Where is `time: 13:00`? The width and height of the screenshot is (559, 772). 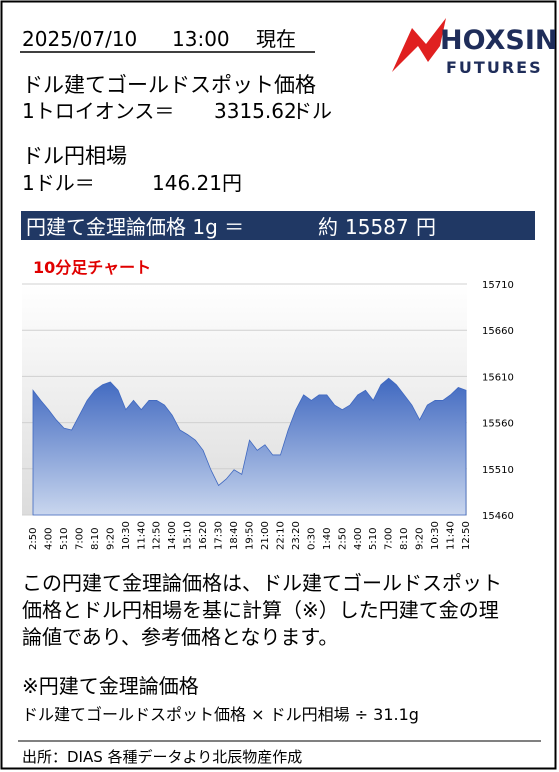
time: 13:00 is located at coordinates (201, 39).